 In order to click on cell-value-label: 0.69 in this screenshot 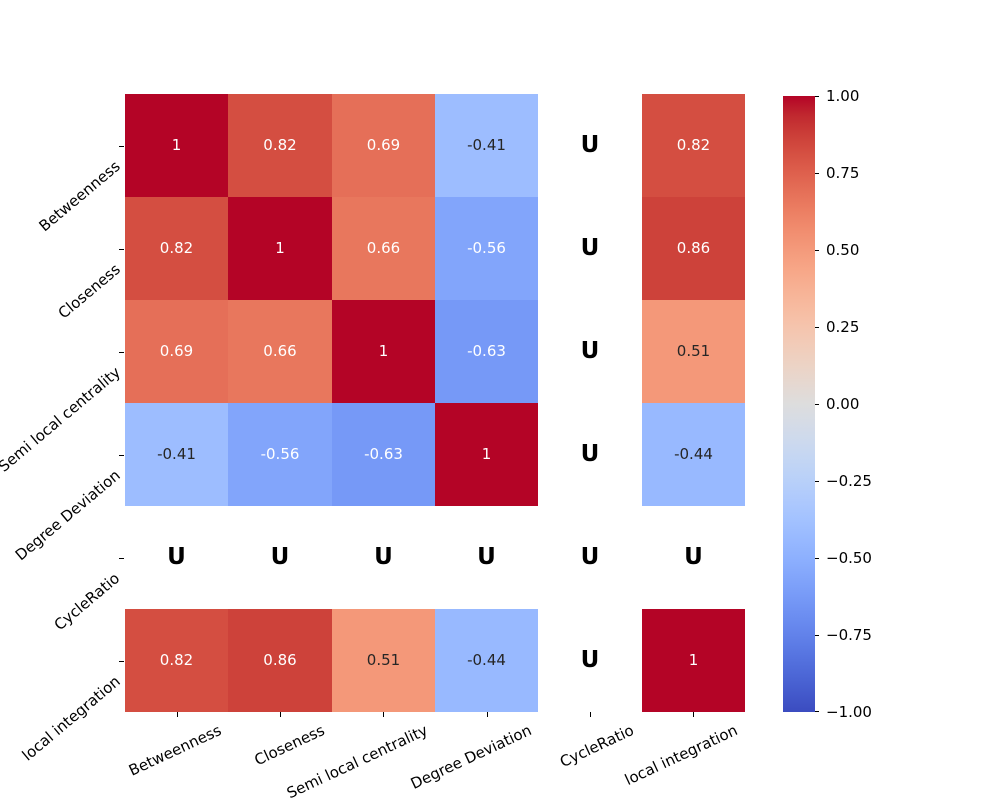, I will do `click(176, 351)`.